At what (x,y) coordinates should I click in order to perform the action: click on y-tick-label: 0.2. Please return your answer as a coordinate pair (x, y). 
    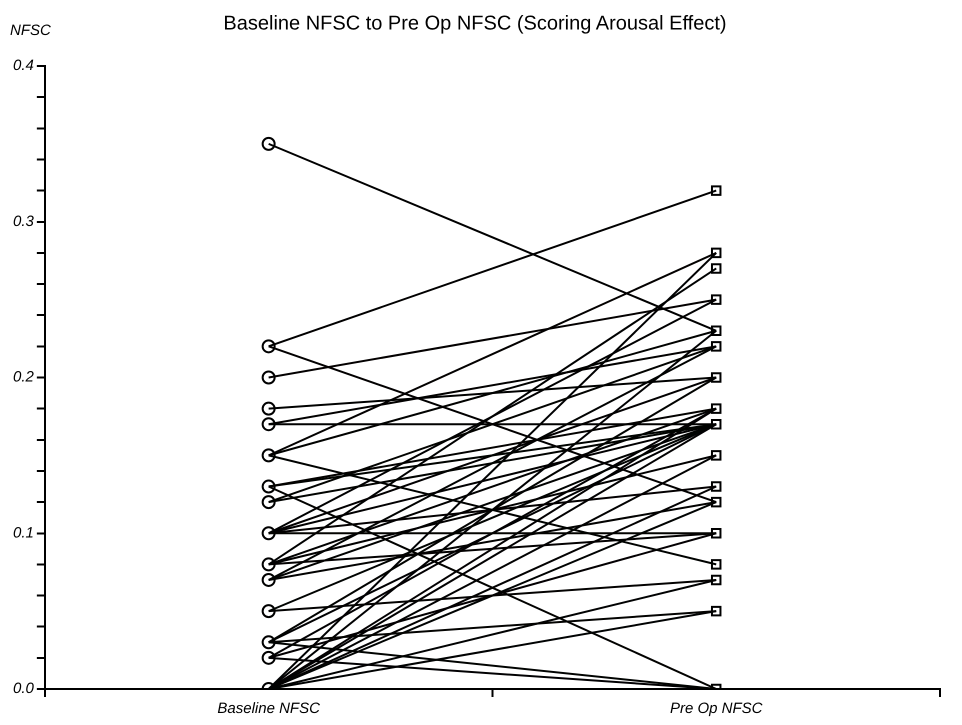
    Looking at the image, I should click on (23, 377).